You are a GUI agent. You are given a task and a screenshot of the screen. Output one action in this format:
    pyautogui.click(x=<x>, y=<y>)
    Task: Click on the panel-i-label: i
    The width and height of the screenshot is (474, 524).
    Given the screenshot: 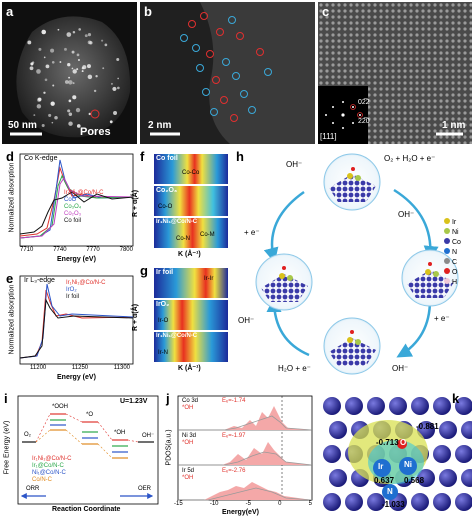 What is the action you would take?
    pyautogui.click(x=6, y=398)
    